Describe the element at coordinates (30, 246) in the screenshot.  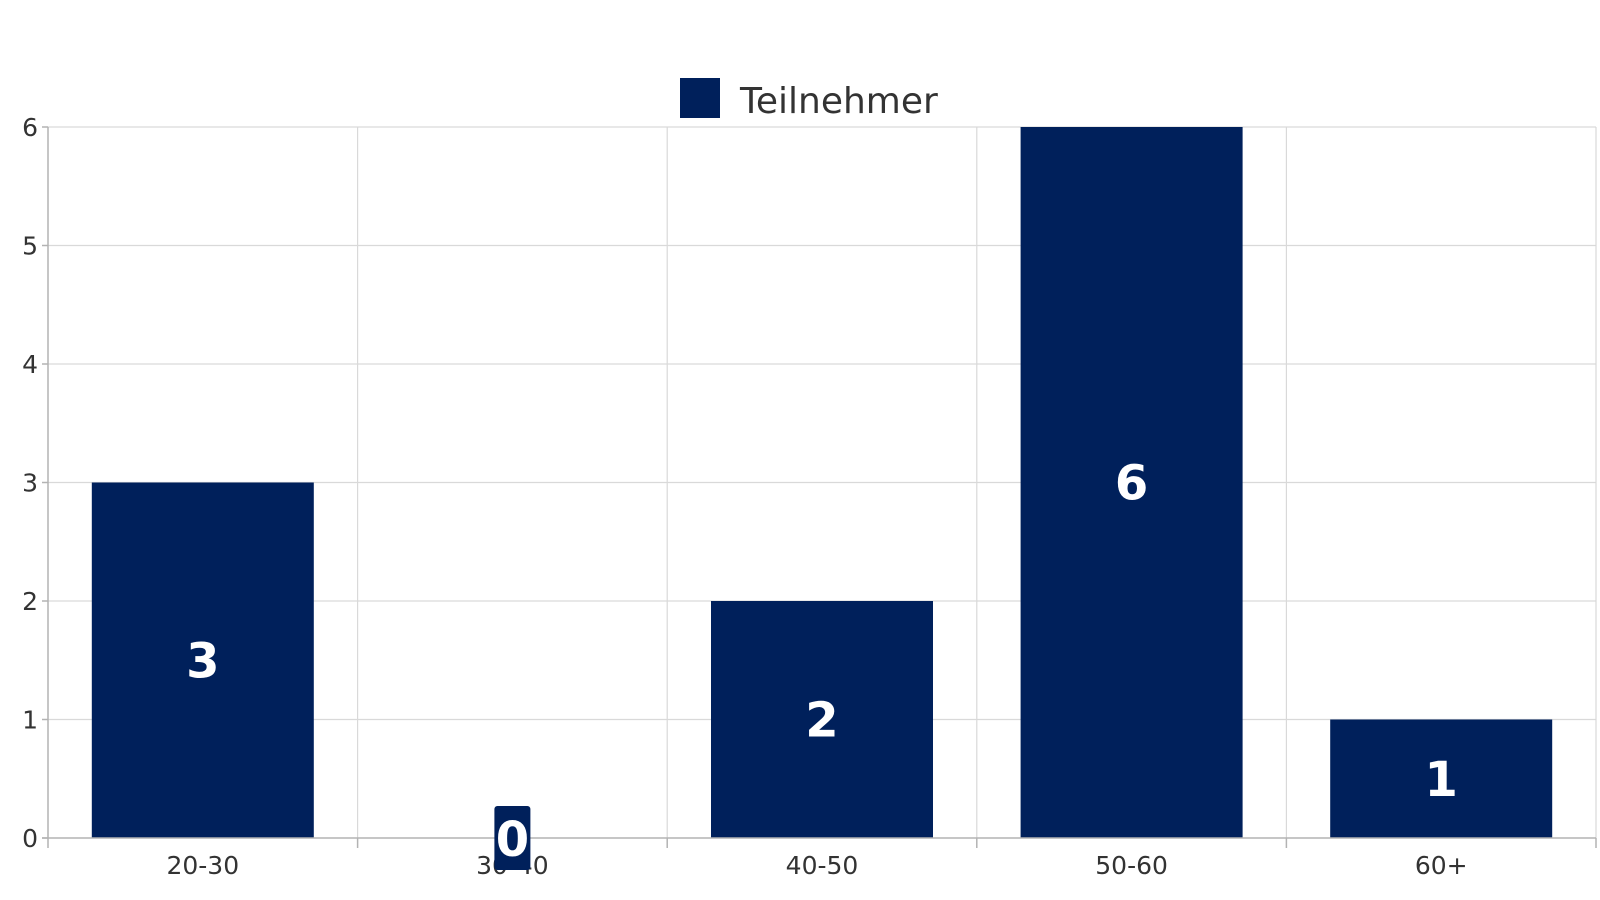
I see `y-tick-label: 5` at that location.